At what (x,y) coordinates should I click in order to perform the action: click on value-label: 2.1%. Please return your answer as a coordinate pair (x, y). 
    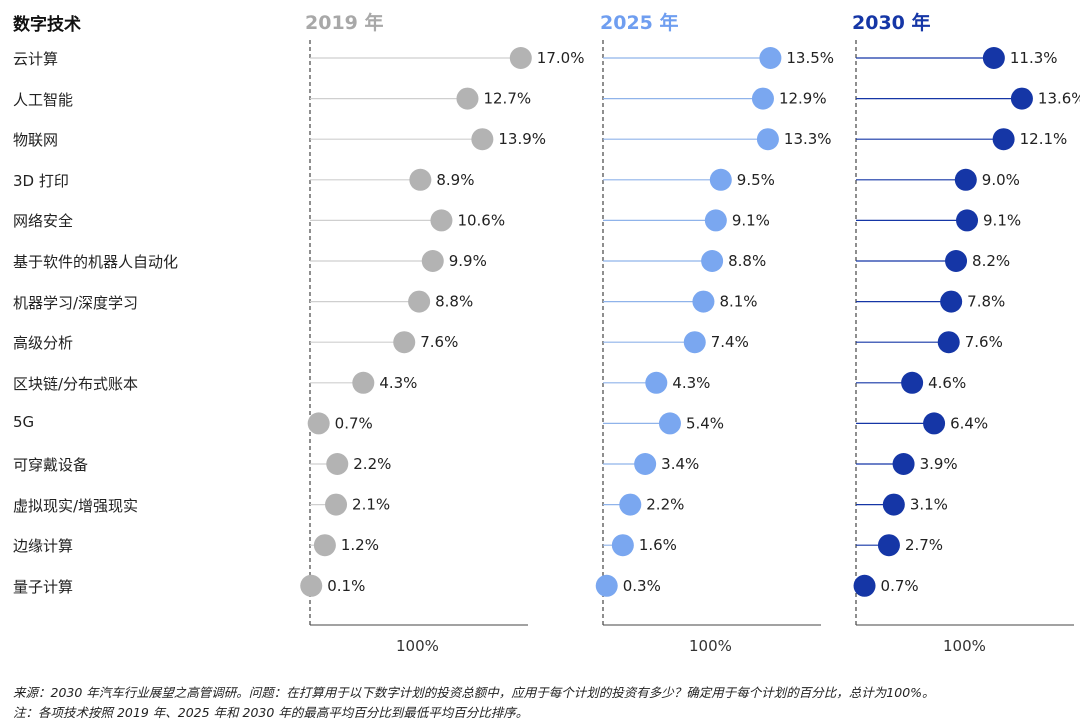
    Looking at the image, I should click on (371, 505).